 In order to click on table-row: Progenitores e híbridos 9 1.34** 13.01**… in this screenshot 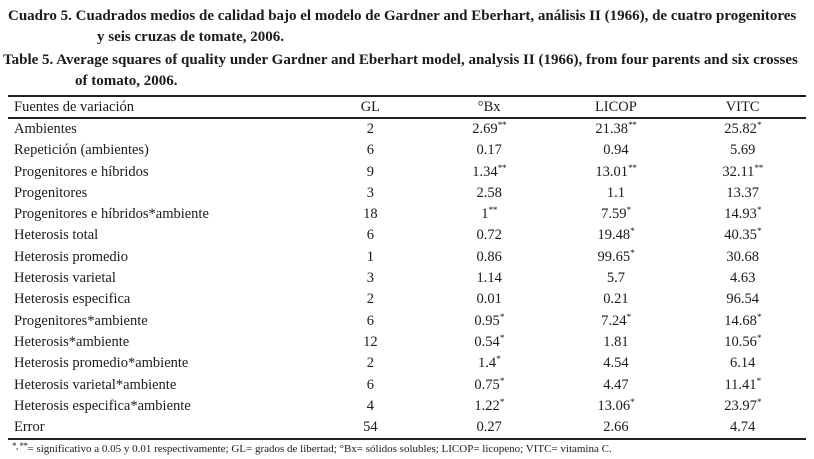, I will do `click(407, 172)`.